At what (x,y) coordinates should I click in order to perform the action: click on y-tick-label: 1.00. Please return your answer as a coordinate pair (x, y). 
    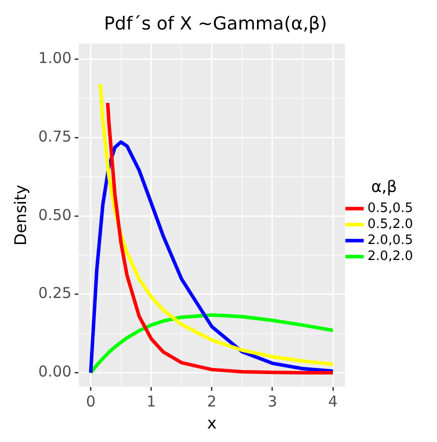
    Looking at the image, I should click on (55, 58).